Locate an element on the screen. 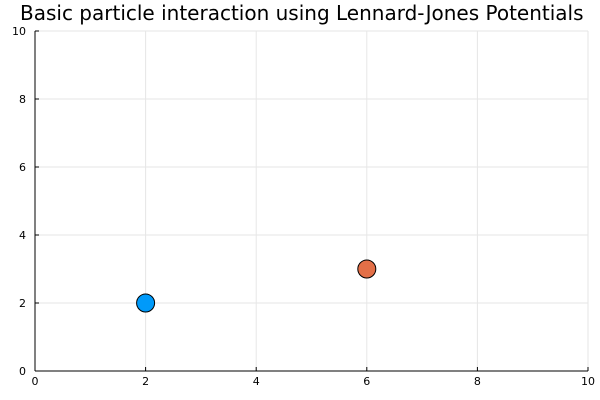  x-tick-label: 0 is located at coordinates (35, 381).